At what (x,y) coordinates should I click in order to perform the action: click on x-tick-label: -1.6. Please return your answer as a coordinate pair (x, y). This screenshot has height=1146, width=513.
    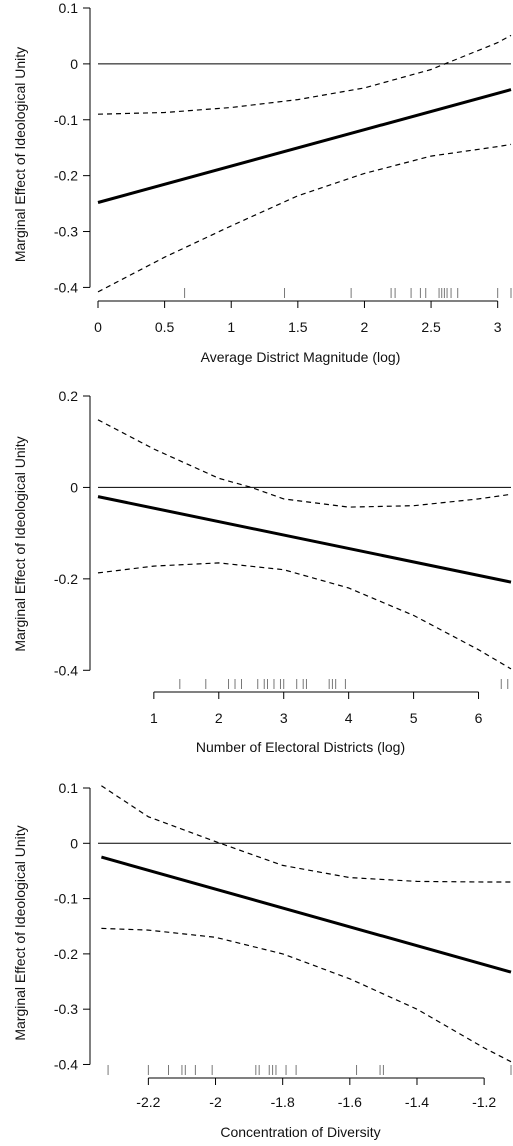
    Looking at the image, I should click on (350, 1102).